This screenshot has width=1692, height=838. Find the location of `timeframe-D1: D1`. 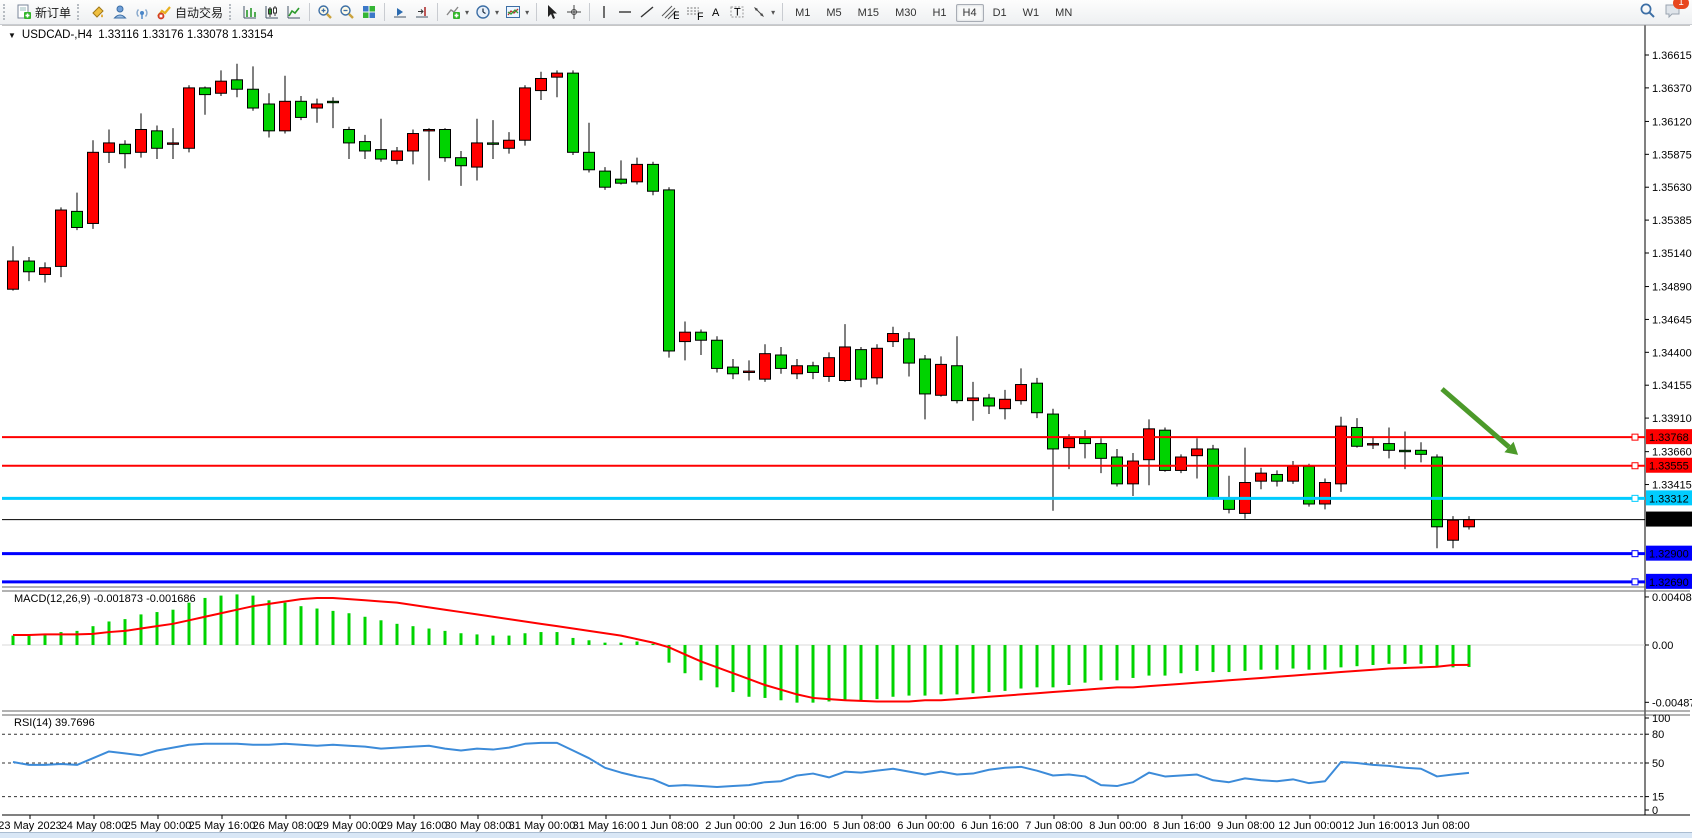

timeframe-D1: D1 is located at coordinates (999, 13).